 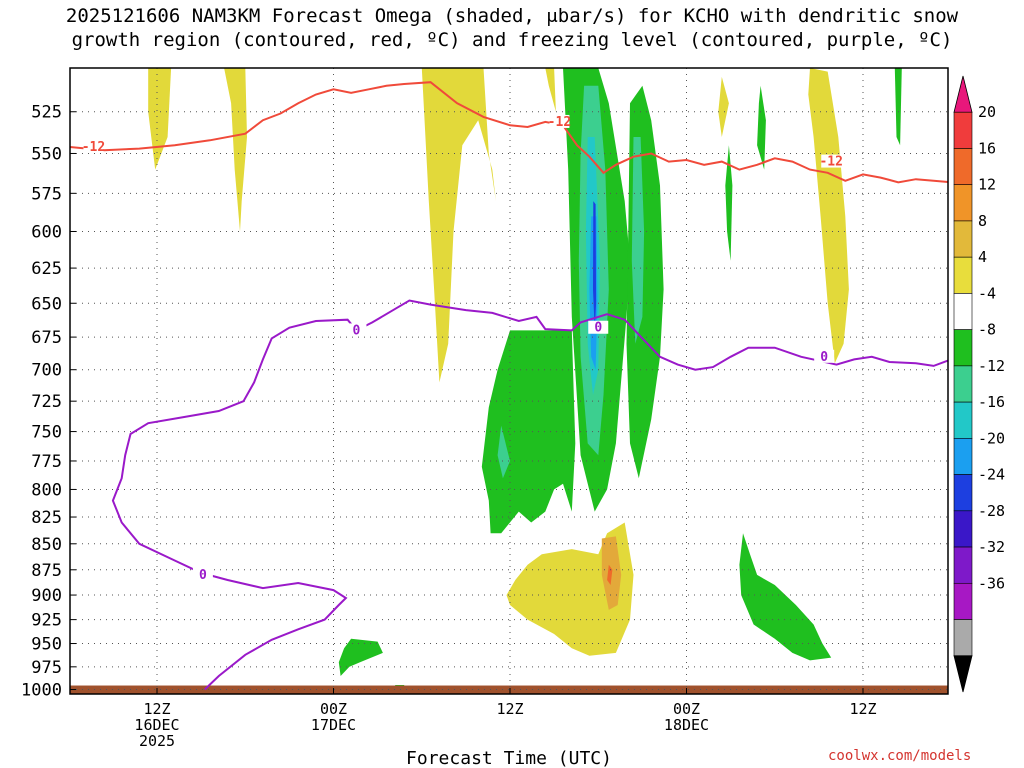 I want to click on y-tick-label: 575, so click(x=46, y=194).